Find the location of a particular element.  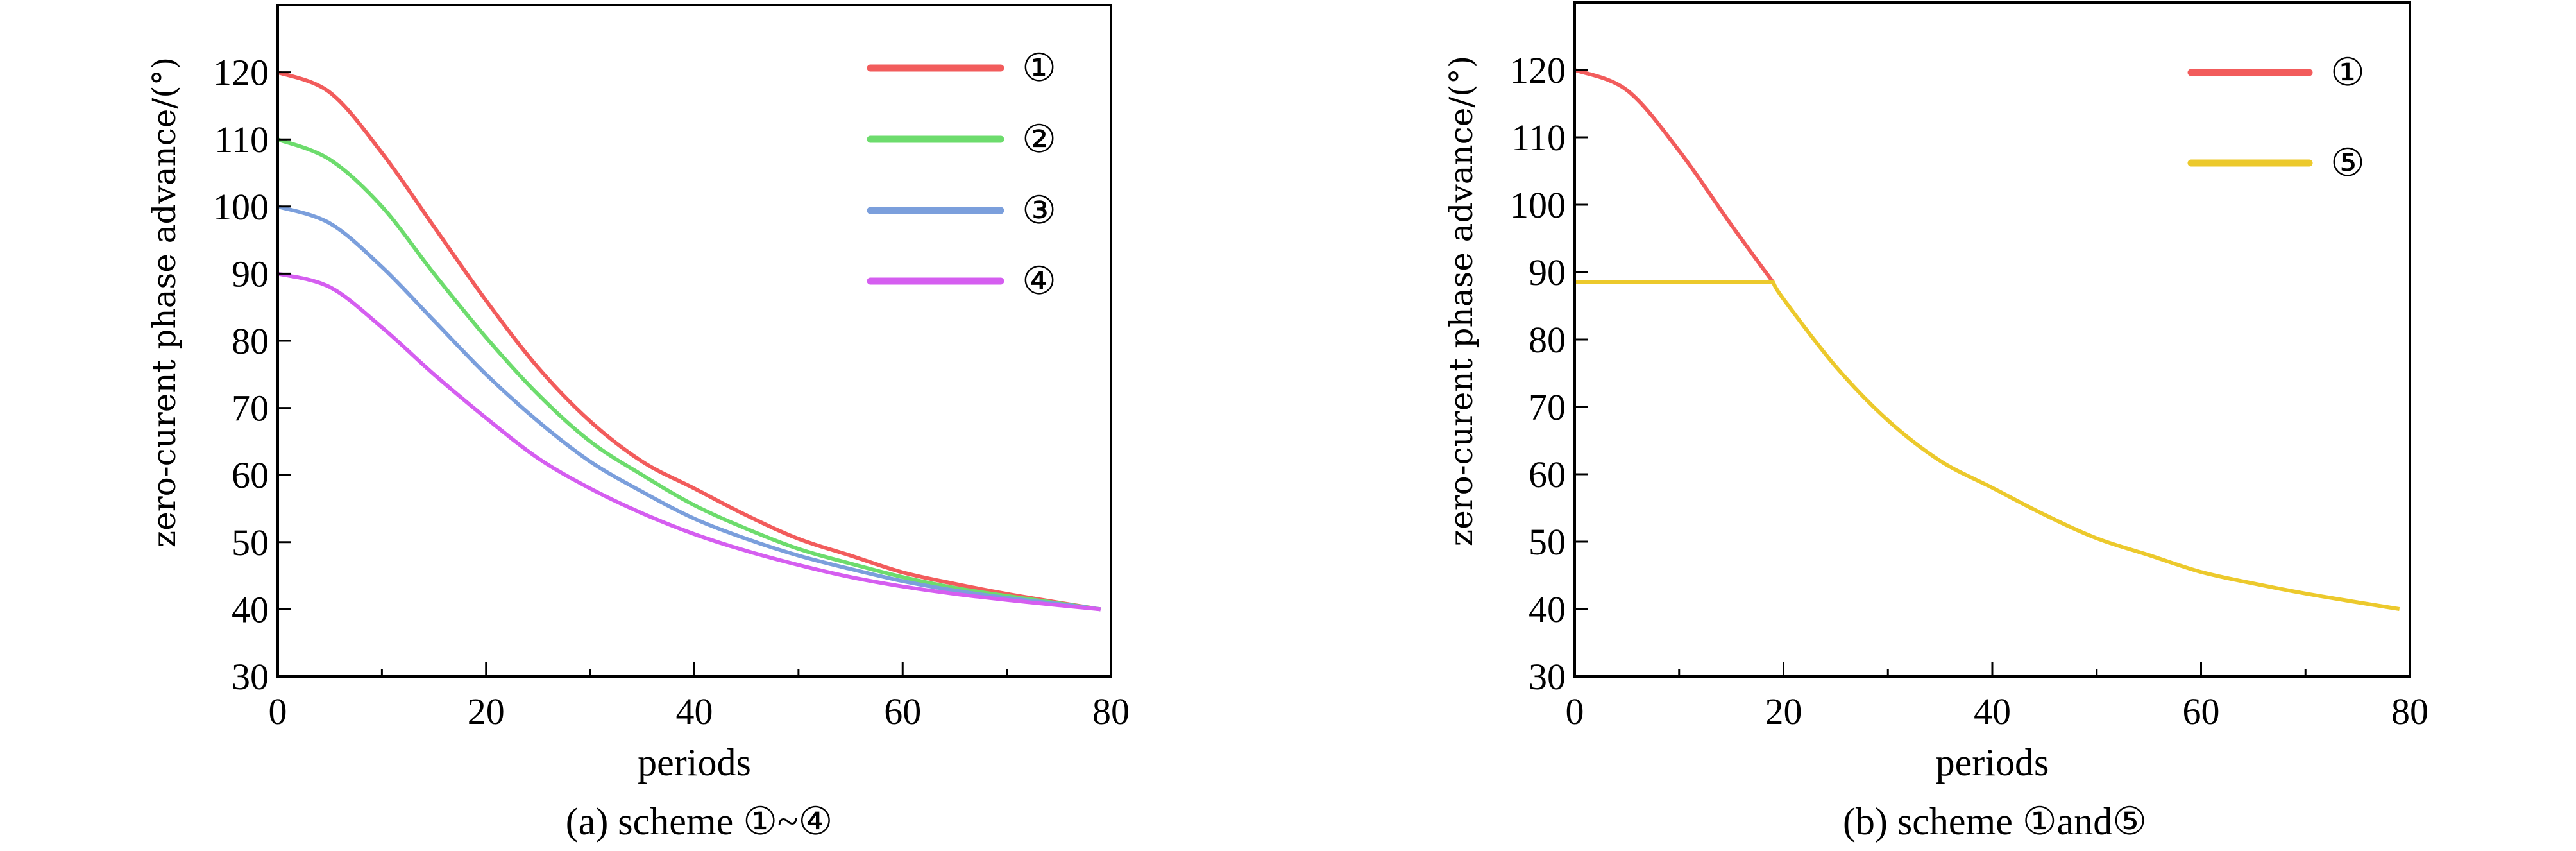

legend-label-2: ② is located at coordinates (1039, 139).